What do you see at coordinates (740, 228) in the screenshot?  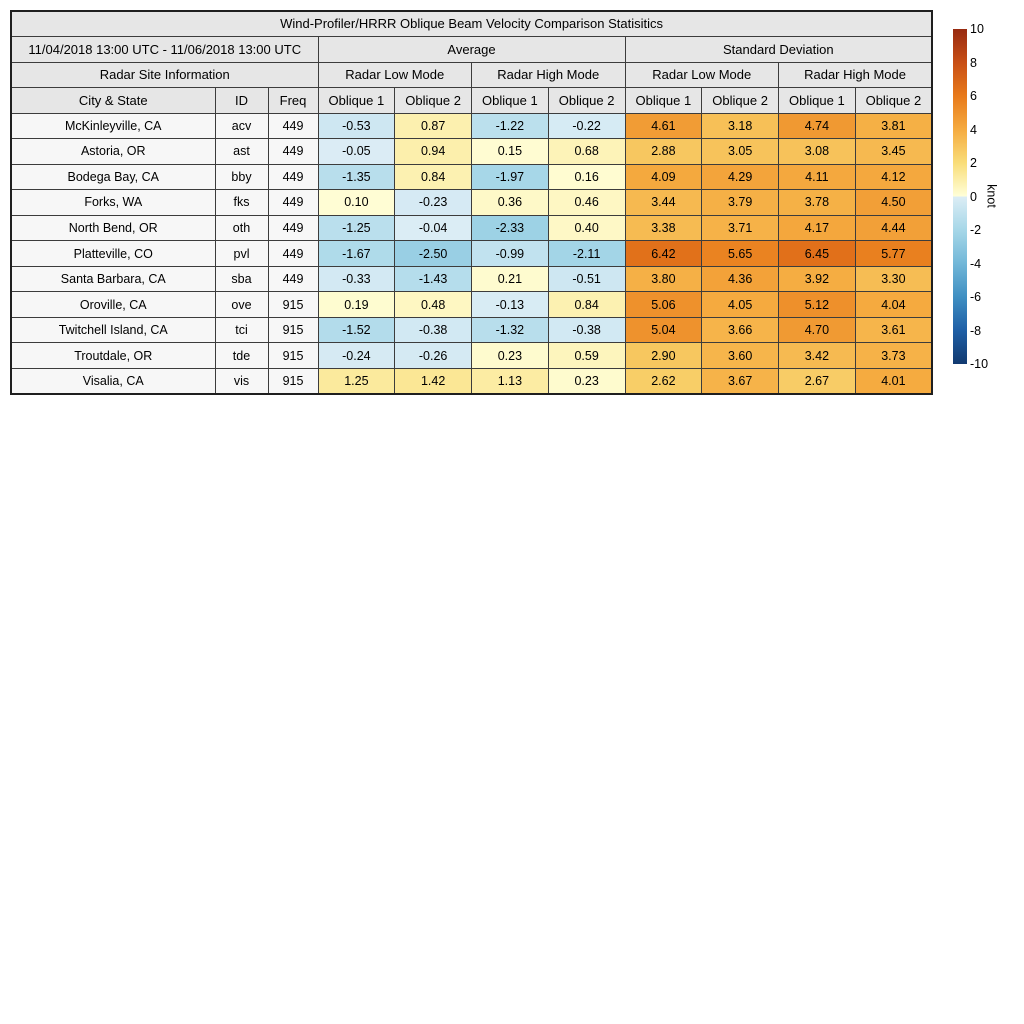 I see `value-cell: 3.71` at bounding box center [740, 228].